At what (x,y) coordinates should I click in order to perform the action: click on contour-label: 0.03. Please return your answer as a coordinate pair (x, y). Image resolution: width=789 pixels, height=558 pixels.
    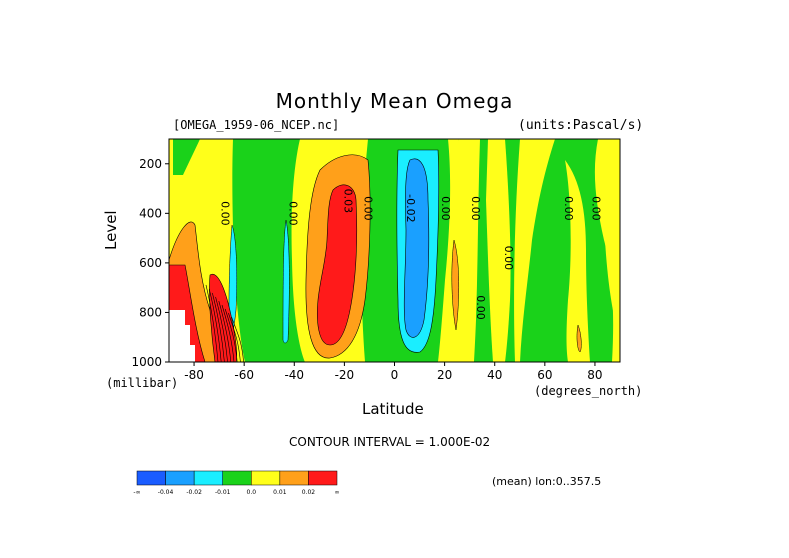
    Looking at the image, I should click on (347, 201).